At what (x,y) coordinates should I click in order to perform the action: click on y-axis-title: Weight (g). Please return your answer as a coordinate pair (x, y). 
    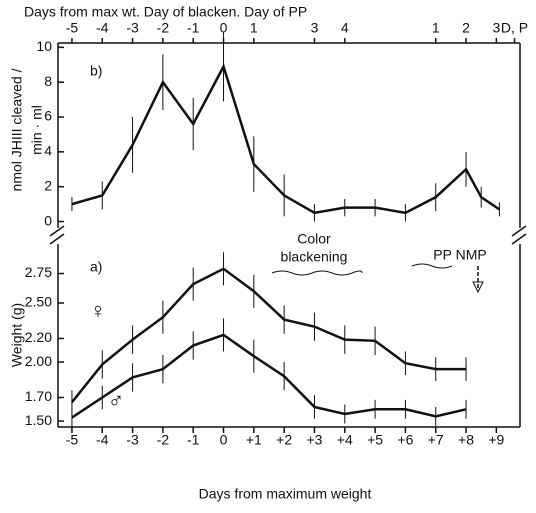
    Looking at the image, I should click on (17, 335).